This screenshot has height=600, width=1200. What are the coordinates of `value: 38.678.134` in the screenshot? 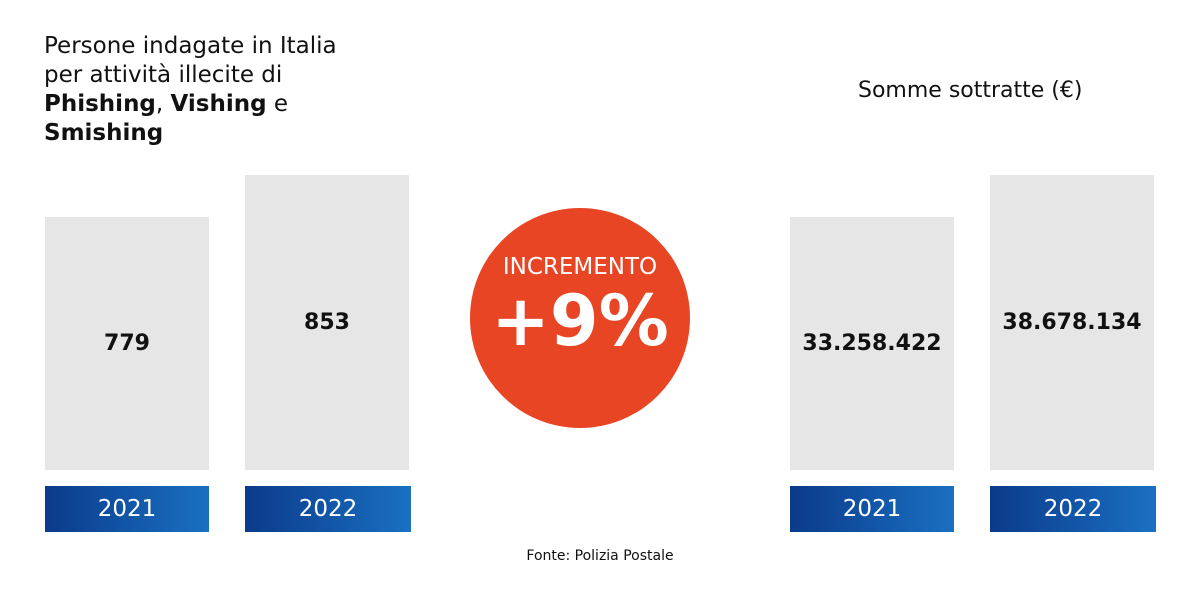 It's located at (1072, 322).